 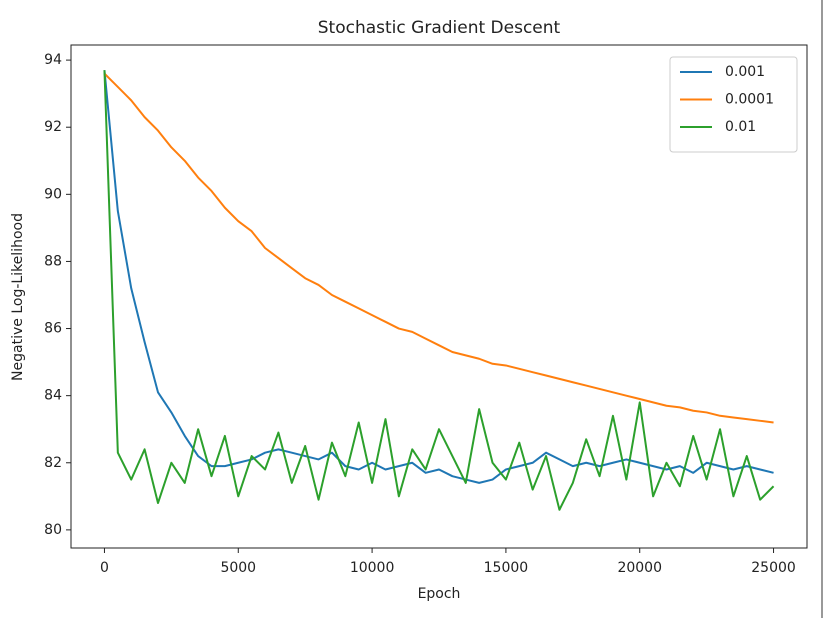 What do you see at coordinates (53, 329) in the screenshot?
I see `y-tick-label: 86` at bounding box center [53, 329].